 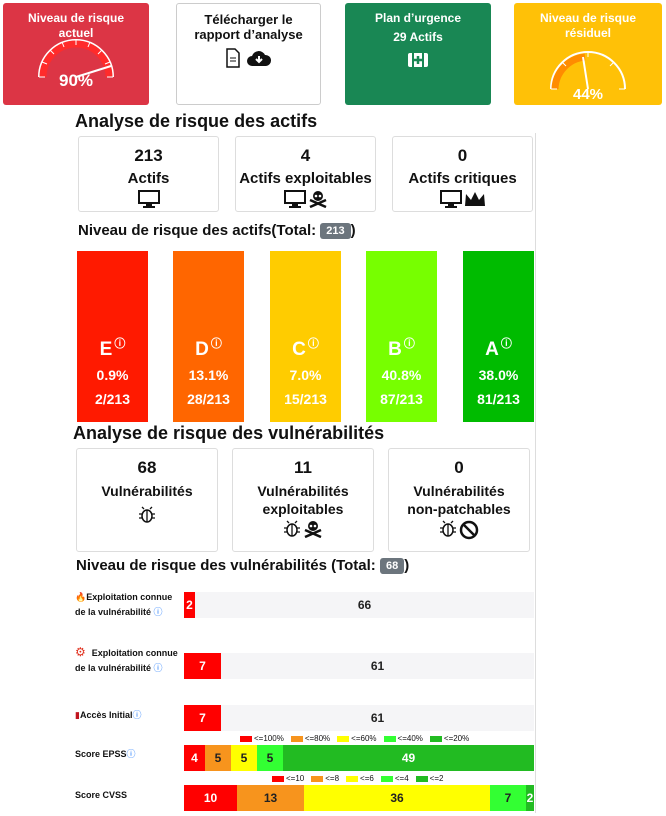 What do you see at coordinates (588, 54) in the screenshot?
I see `residual-risk-card: Niveau de risque résiduel 44%` at bounding box center [588, 54].